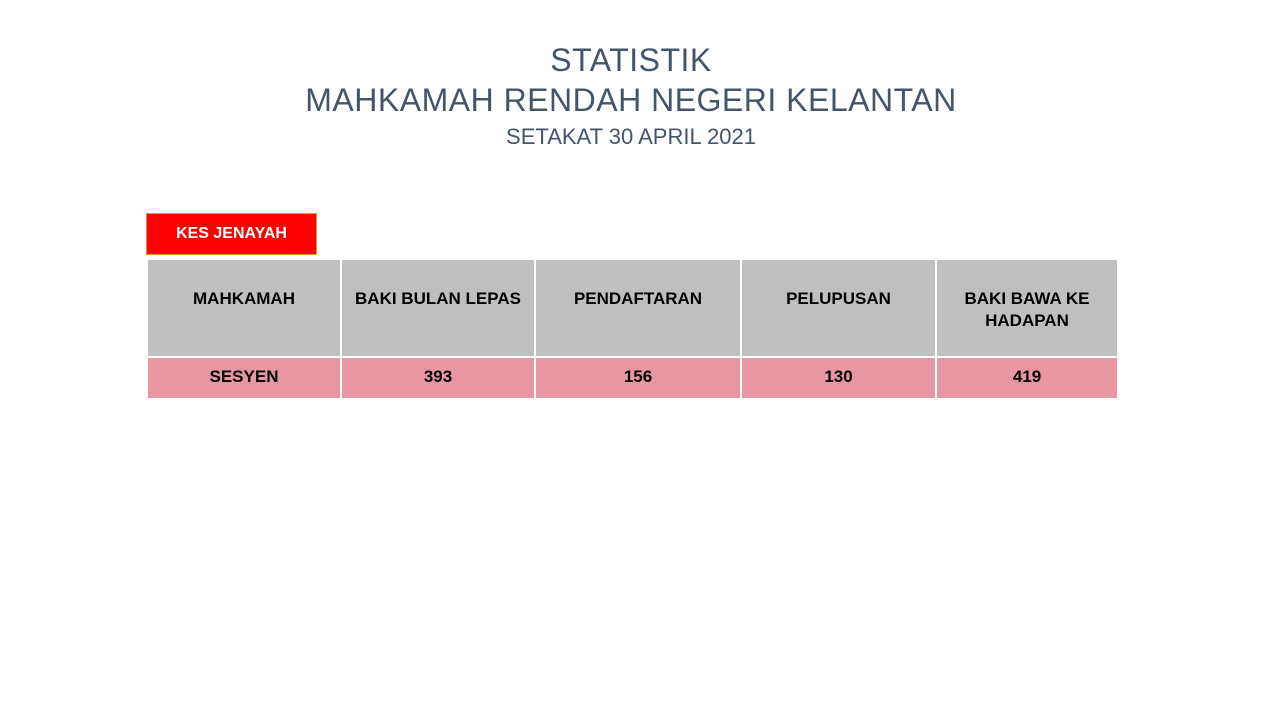 This screenshot has height=720, width=1280. I want to click on title-court-name: MAHKAMAH RENDAH NEGERI KELANTAN, so click(631, 100).